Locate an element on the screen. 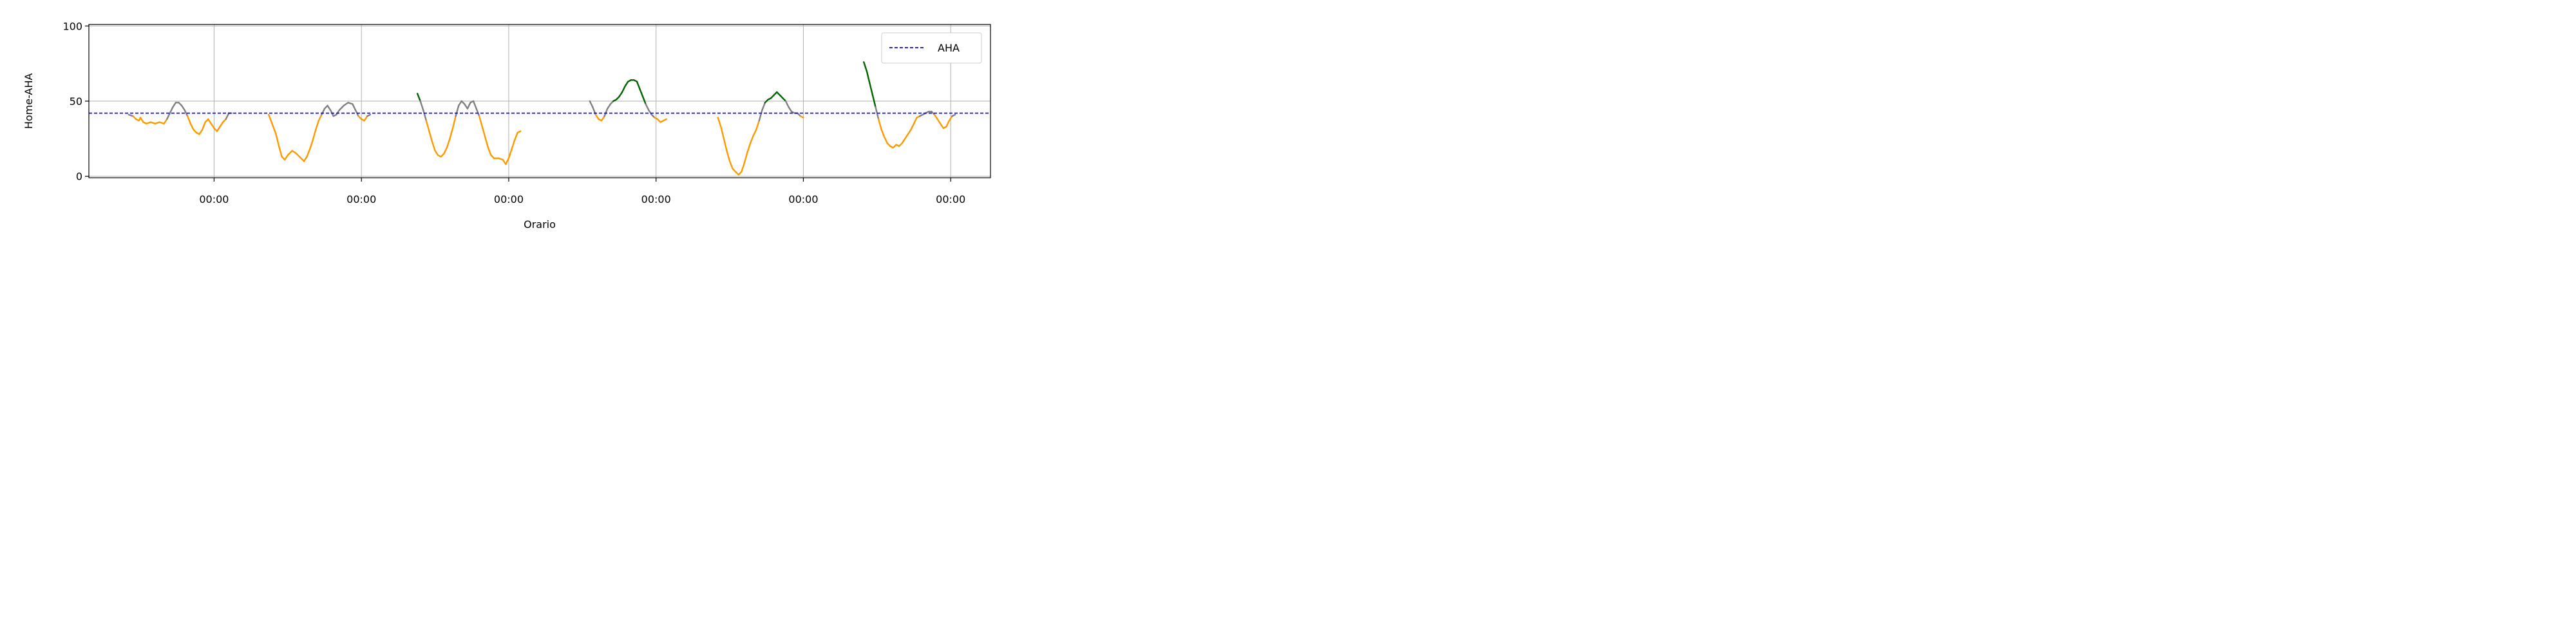 This screenshot has height=644, width=2576. y-tick-label: 50 is located at coordinates (76, 101).